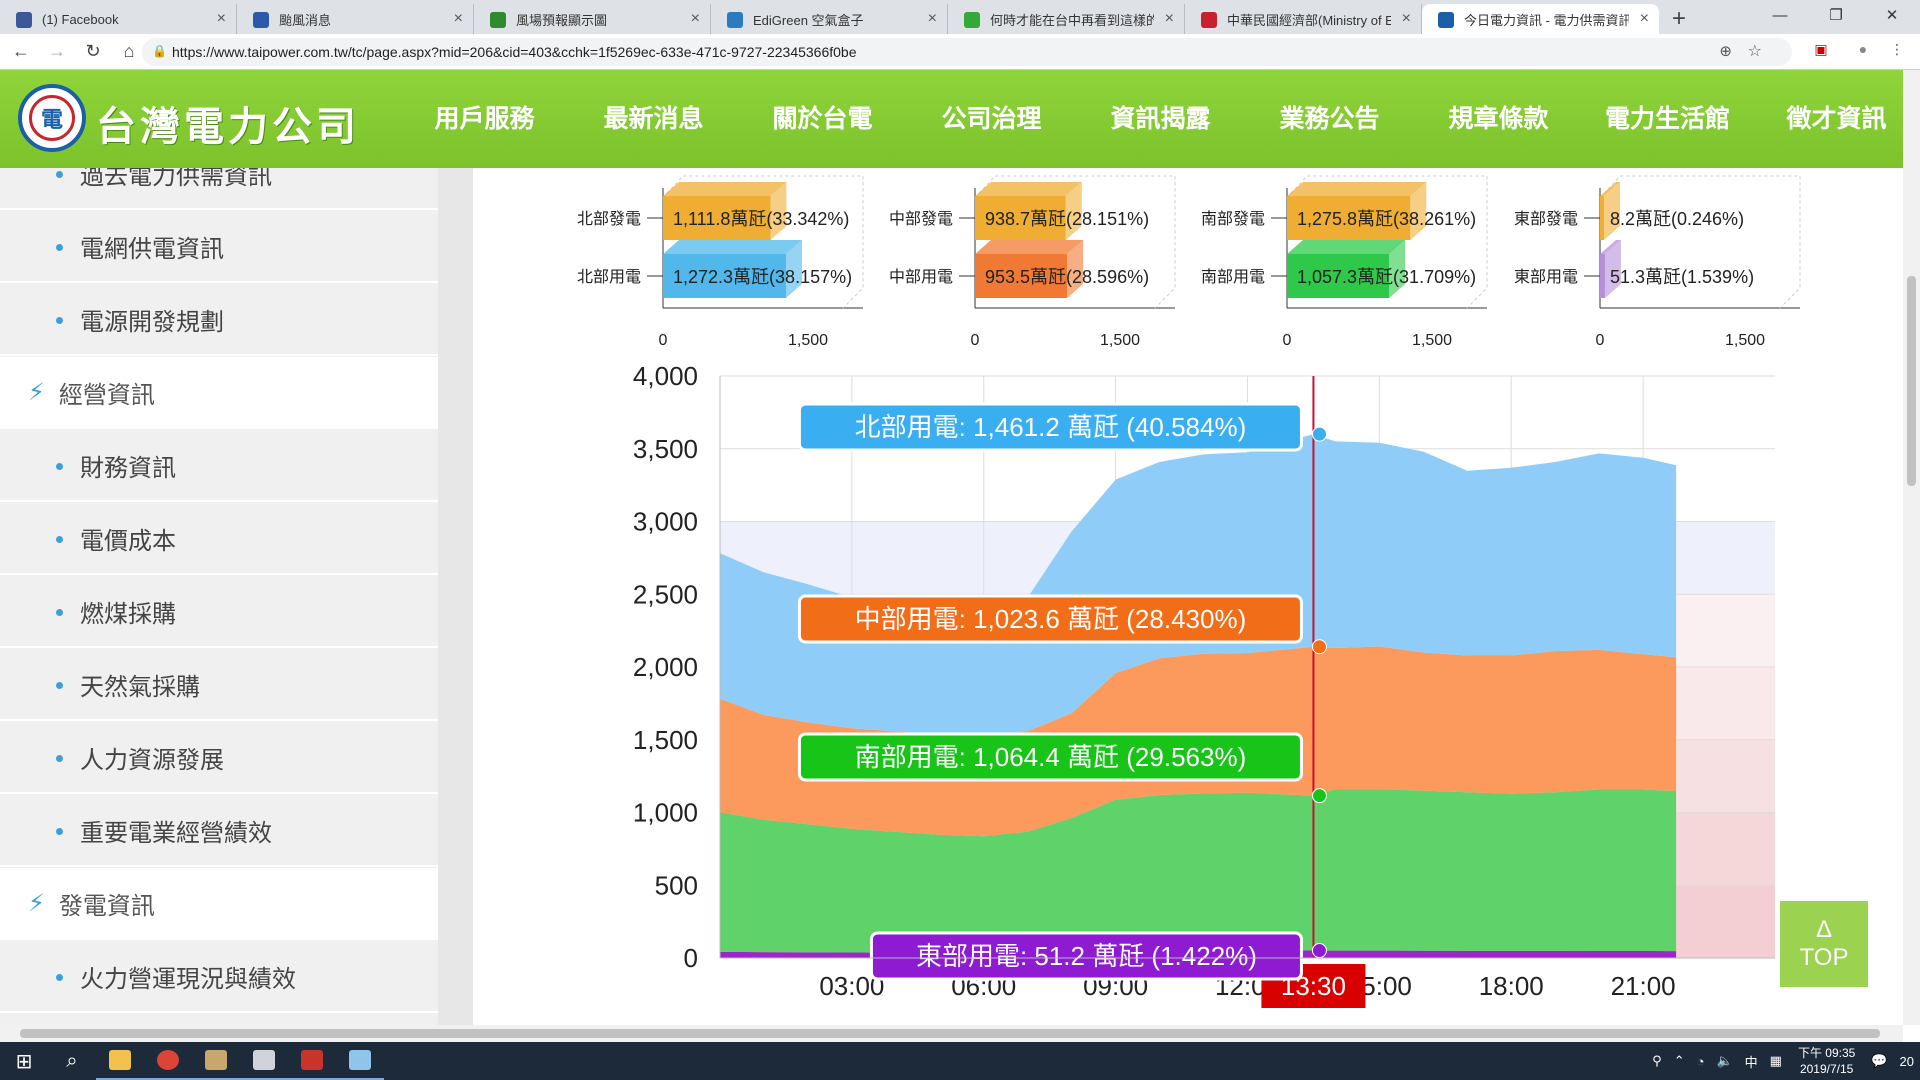 This screenshot has height=1080, width=1920. Describe the element at coordinates (1911, 547) in the screenshot. I see `page-vertical-scrollbar` at that location.